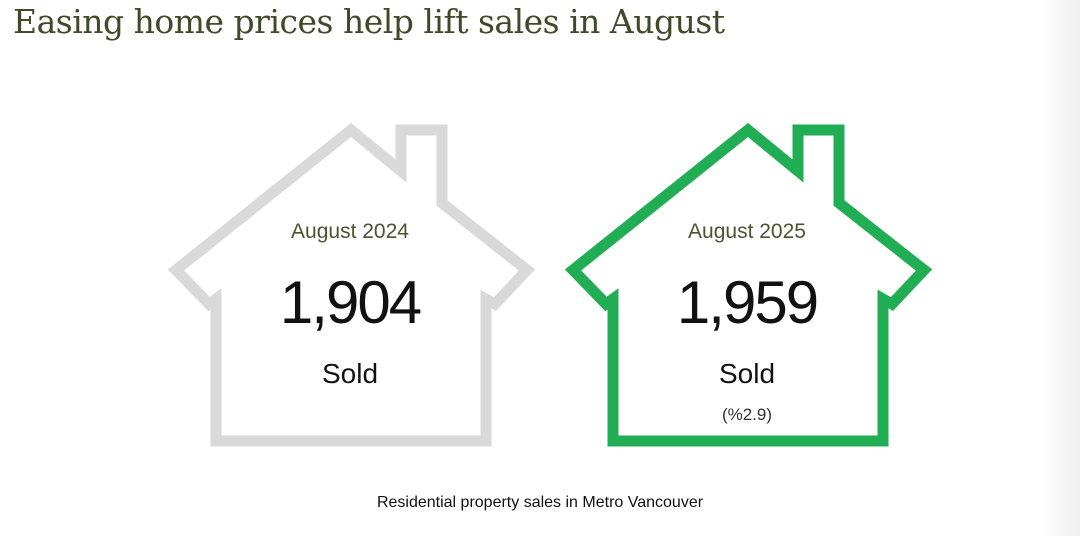  Describe the element at coordinates (747, 414) in the screenshot. I see `change-percent: (%2.9)` at that location.